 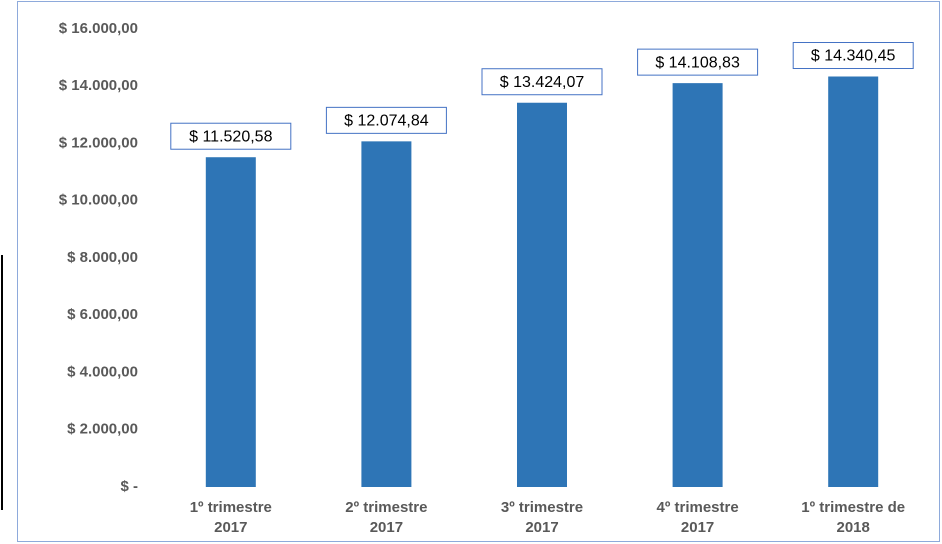 What do you see at coordinates (231, 517) in the screenshot?
I see `x-tick-label: 1º trimestre 2017` at bounding box center [231, 517].